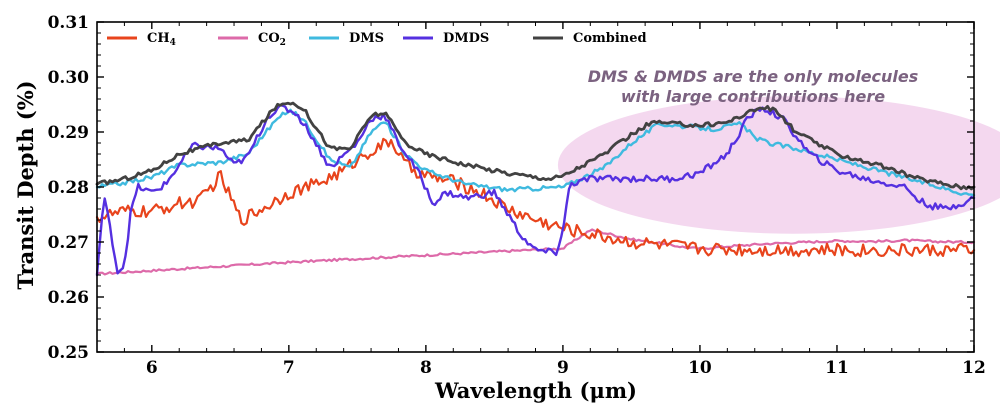 The width and height of the screenshot is (1000, 419). Describe the element at coordinates (68, 243) in the screenshot. I see `y-tick-label: 0.27` at that location.